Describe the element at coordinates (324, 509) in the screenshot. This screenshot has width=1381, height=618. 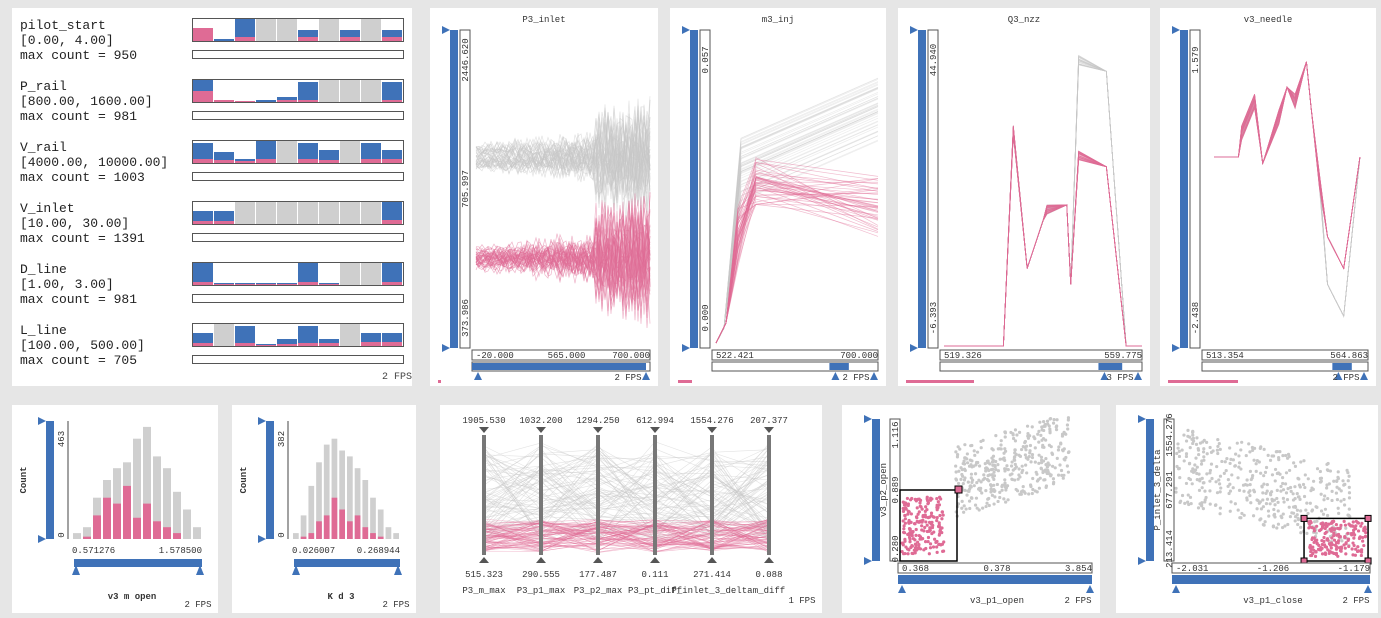
I see `histogram-k-d-3: Count 382 0 0.026007 0.268944 K d 3 2 FPS` at that location.